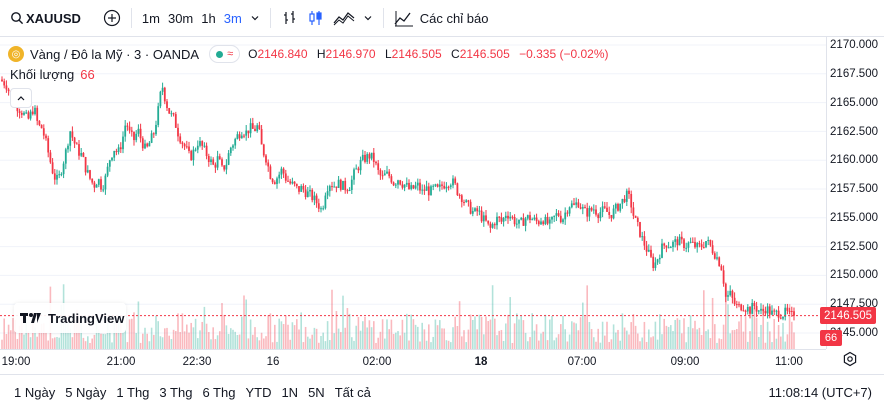 The width and height of the screenshot is (884, 409). Describe the element at coordinates (180, 18) in the screenshot. I see `interval-30m: 30m` at that location.